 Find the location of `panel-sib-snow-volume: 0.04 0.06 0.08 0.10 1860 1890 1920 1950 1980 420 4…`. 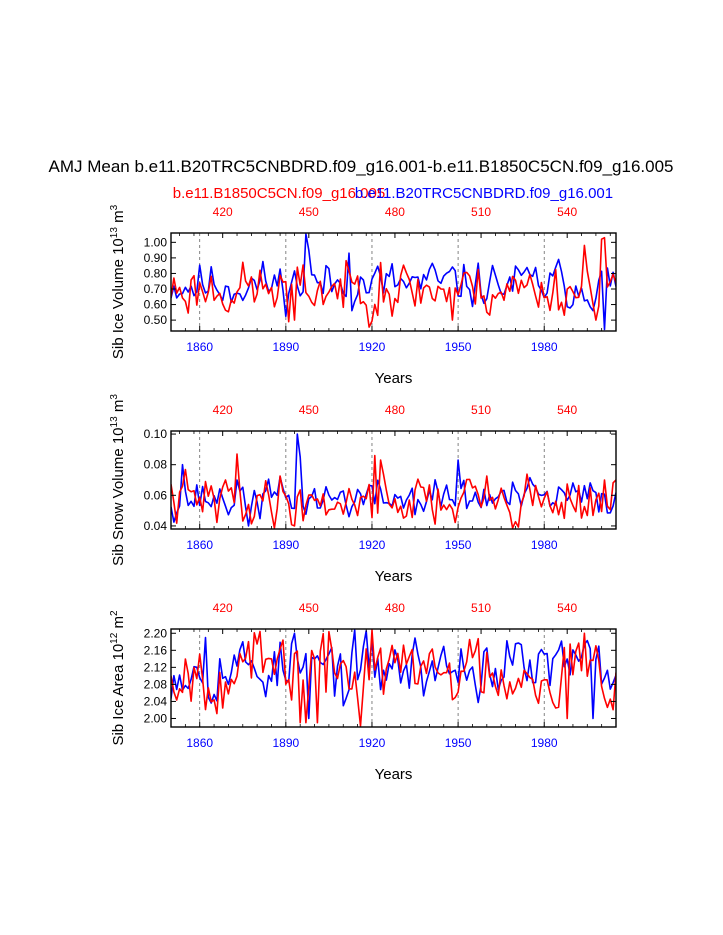

panel-sib-snow-volume: 0.04 0.06 0.08 0.10 1860 1890 1920 1950 1980 420 4… is located at coordinates (363, 489).